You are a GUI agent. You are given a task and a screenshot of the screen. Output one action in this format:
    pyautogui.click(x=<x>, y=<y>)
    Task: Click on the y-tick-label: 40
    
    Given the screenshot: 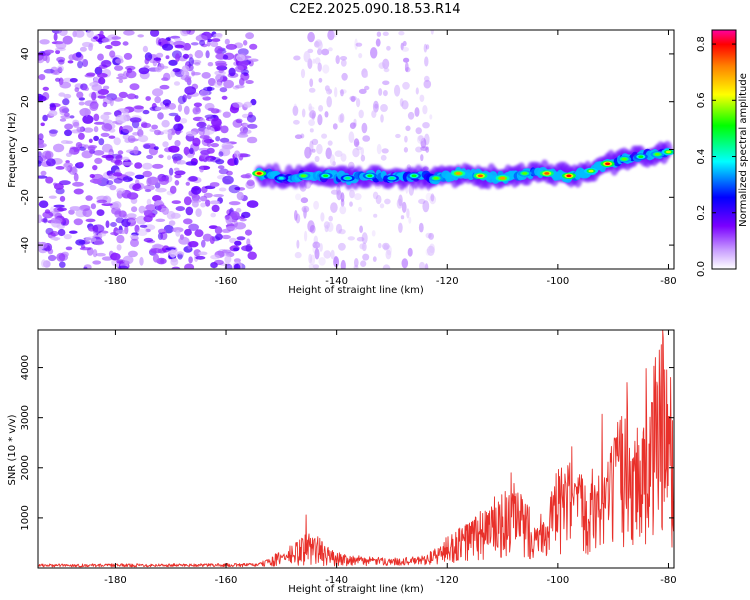 What is the action you would take?
    pyautogui.click(x=25, y=54)
    